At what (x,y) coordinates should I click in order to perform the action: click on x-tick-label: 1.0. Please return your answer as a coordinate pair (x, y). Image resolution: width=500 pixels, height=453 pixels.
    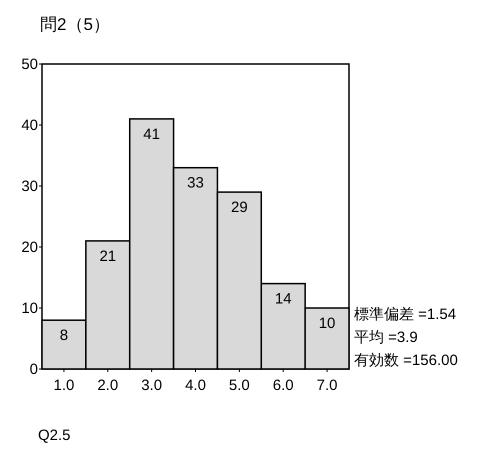
    Looking at the image, I should click on (64, 385).